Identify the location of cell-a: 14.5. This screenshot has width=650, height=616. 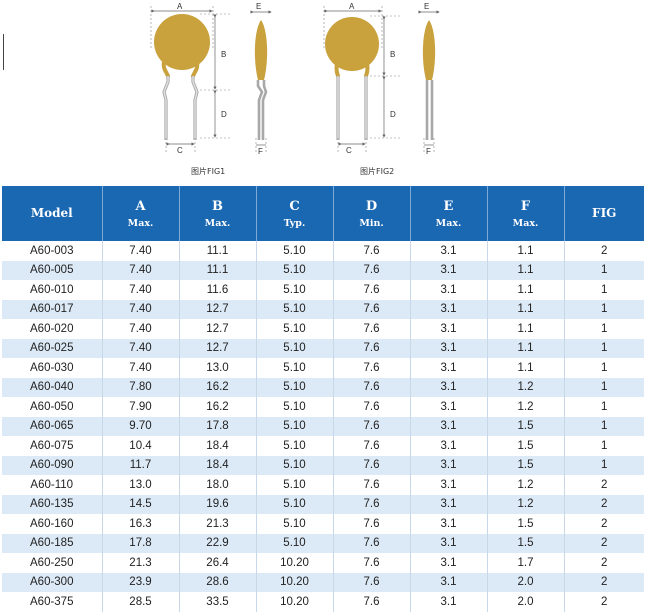
(141, 504).